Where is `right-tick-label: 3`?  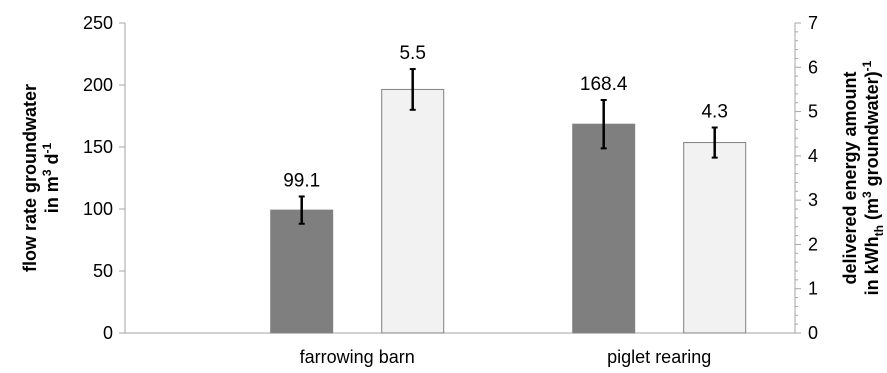 right-tick-label: 3 is located at coordinates (813, 200).